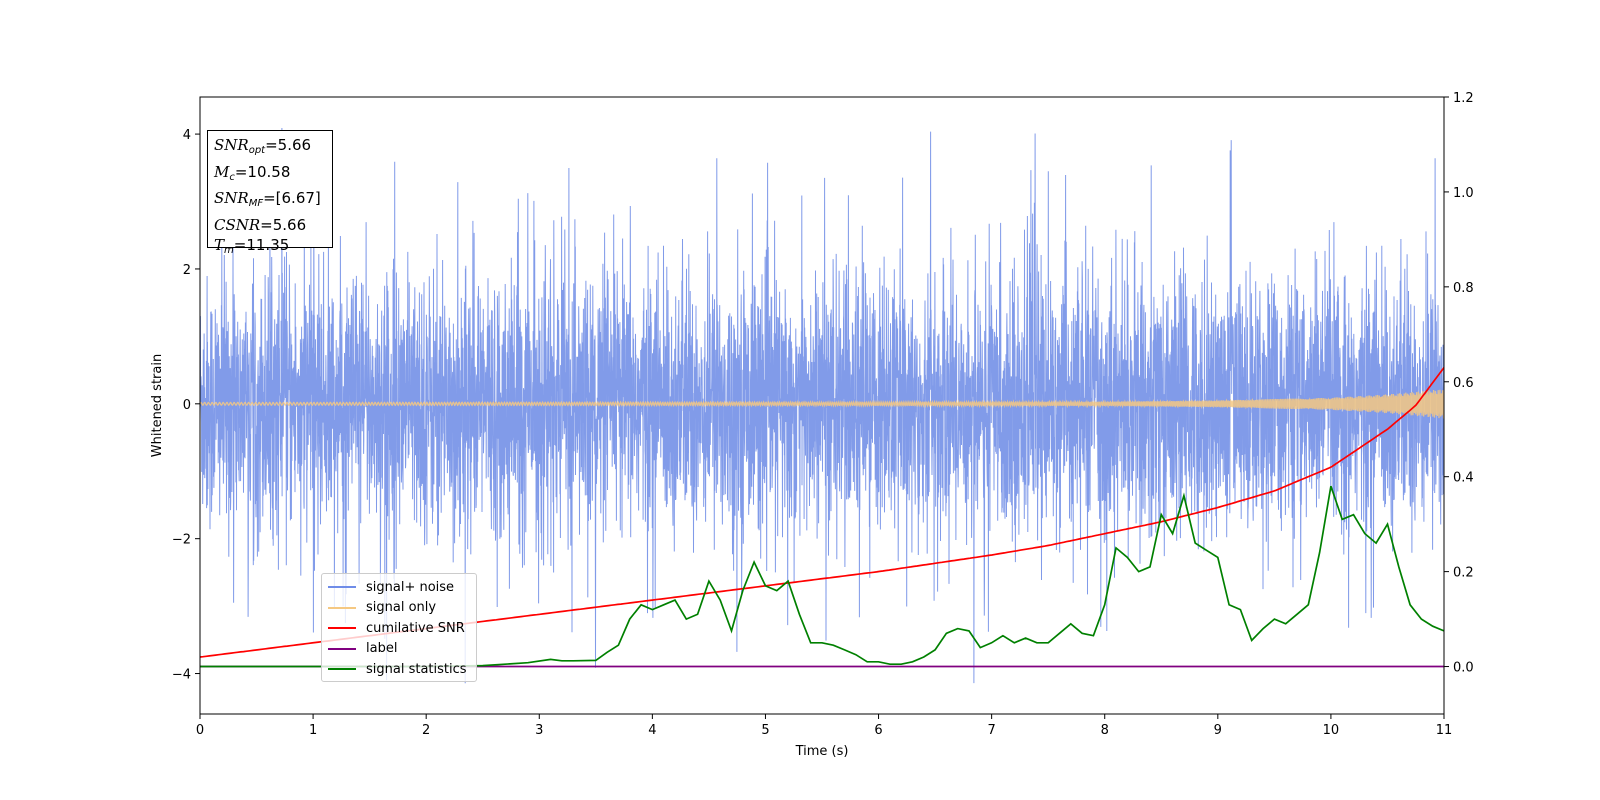 The height and width of the screenshot is (800, 1600). Describe the element at coordinates (1463, 98) in the screenshot. I see `y2-tick-label: 1.2` at that location.